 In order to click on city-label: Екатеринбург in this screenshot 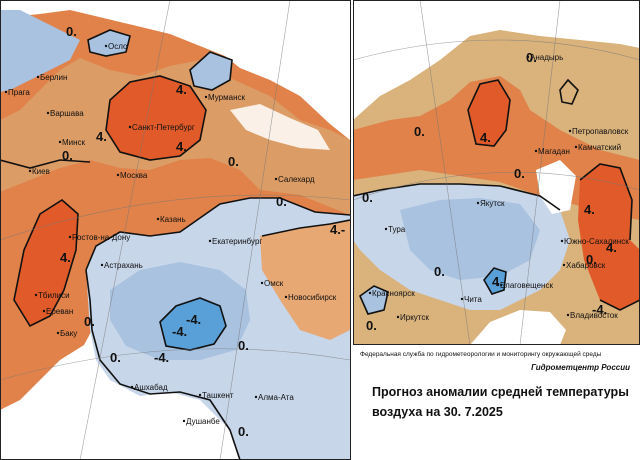, I will do `click(237, 241)`.